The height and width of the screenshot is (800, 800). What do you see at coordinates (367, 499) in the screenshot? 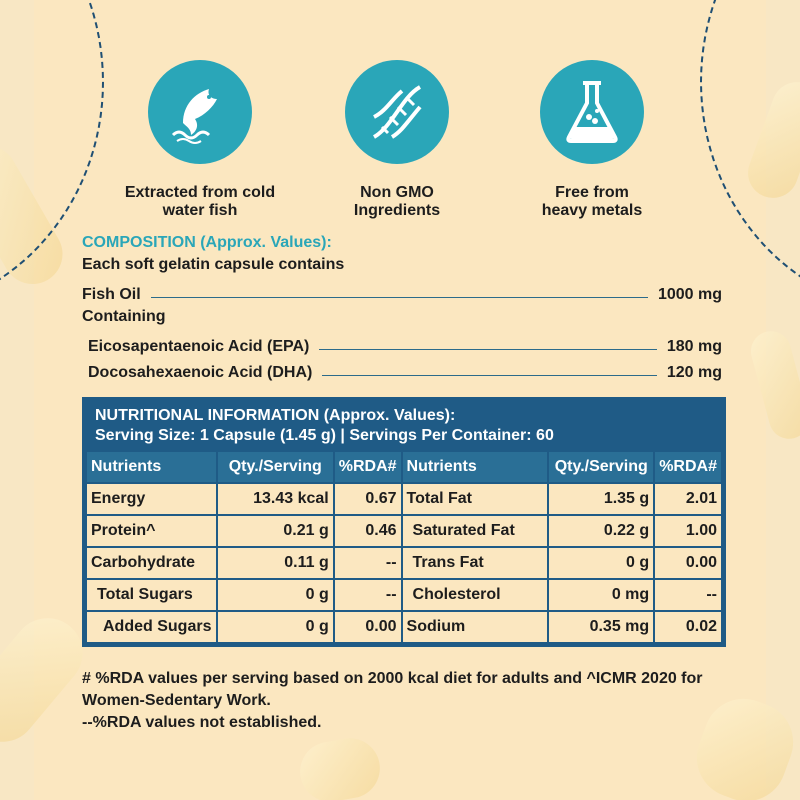
I see `nutrient-rda: 0.67` at bounding box center [367, 499].